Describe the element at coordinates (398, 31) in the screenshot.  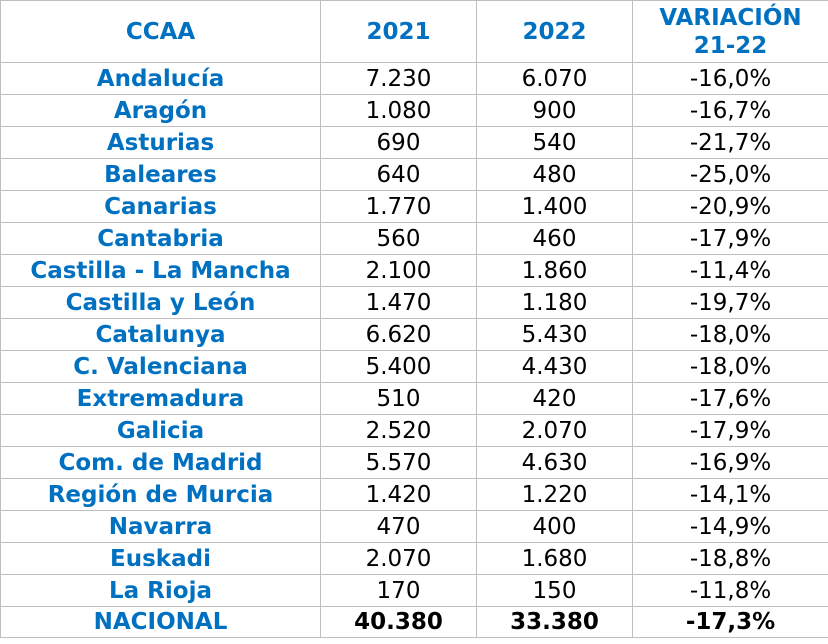
I see `header-2021: 2021` at that location.